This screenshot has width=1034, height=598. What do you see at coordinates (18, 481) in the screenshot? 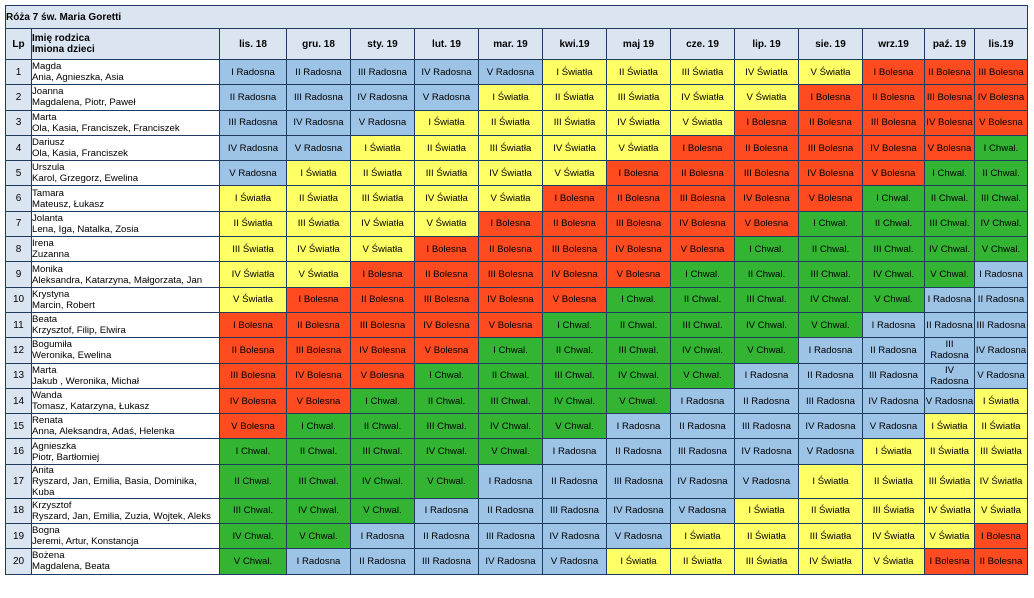
I see `row-number: 17` at bounding box center [18, 481].